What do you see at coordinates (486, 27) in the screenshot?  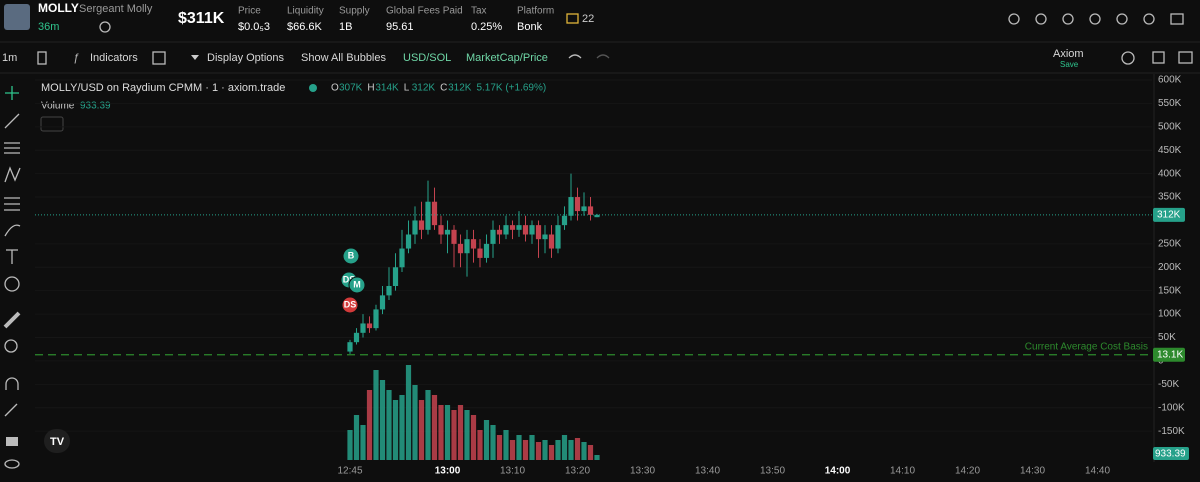 I see `stat-value: 0.25%` at bounding box center [486, 27].